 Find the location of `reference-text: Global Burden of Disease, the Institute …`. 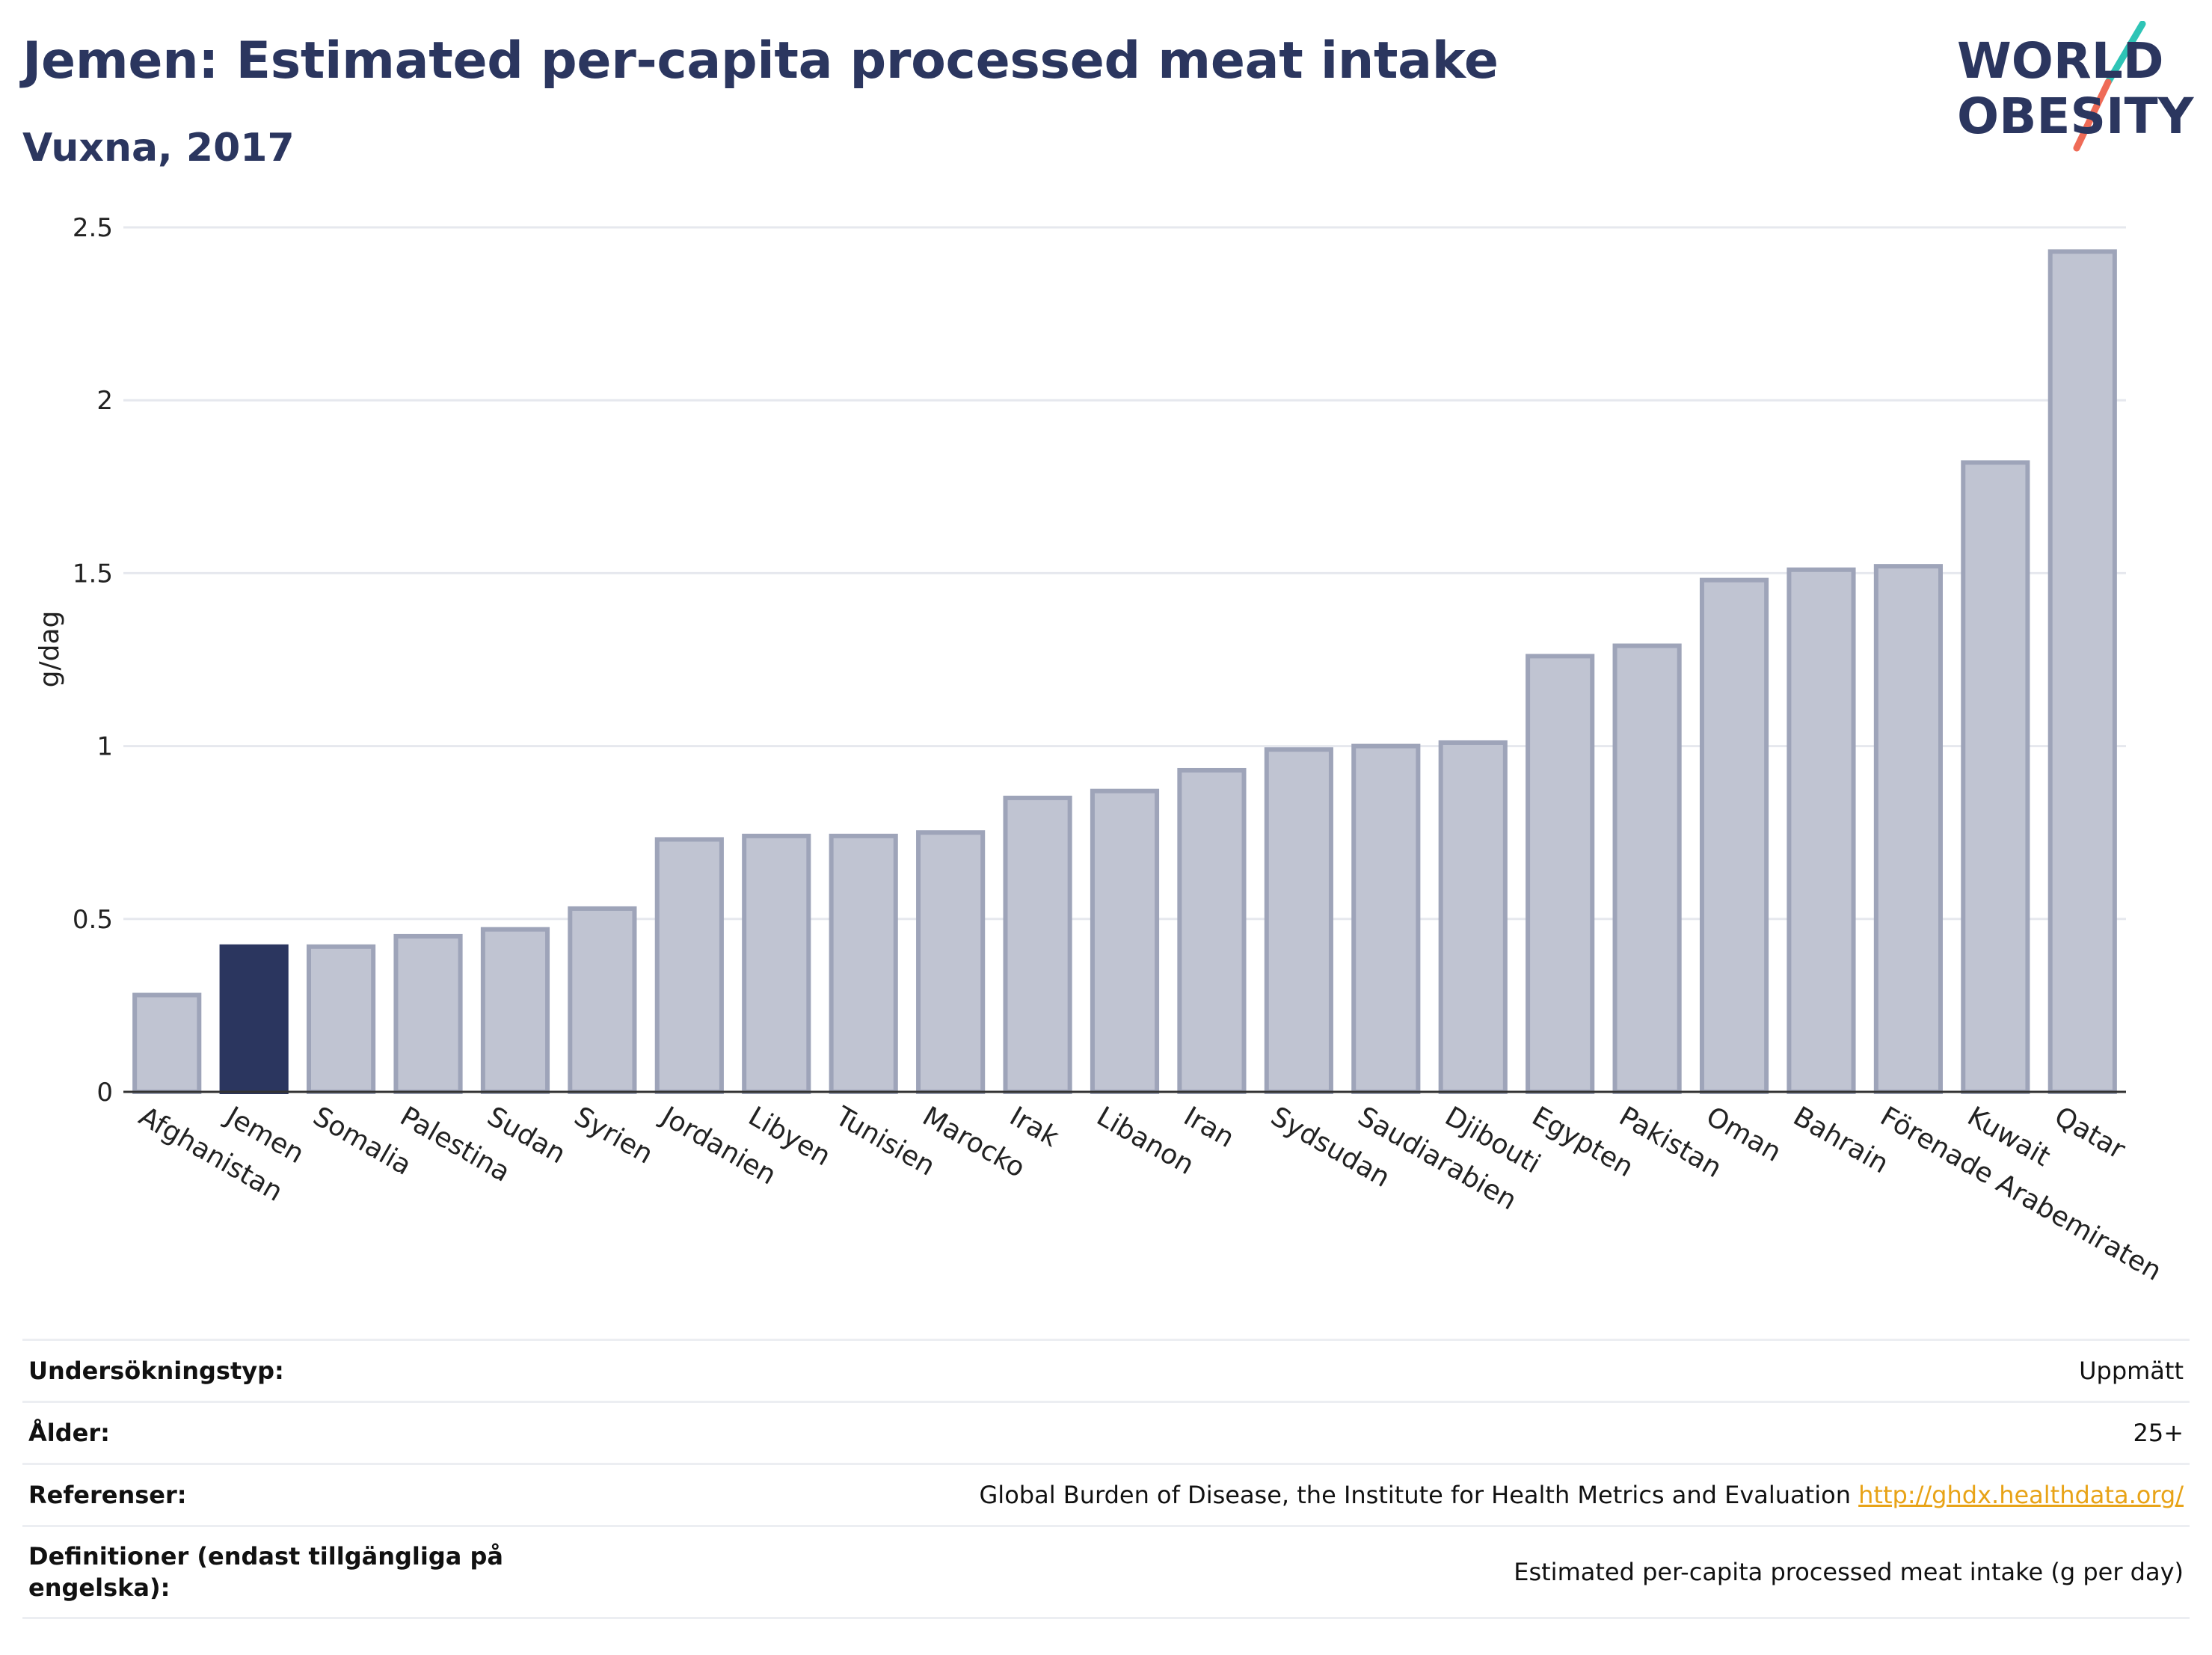

reference-text: Global Burden of Disease, the Institute … is located at coordinates (1415, 1495).